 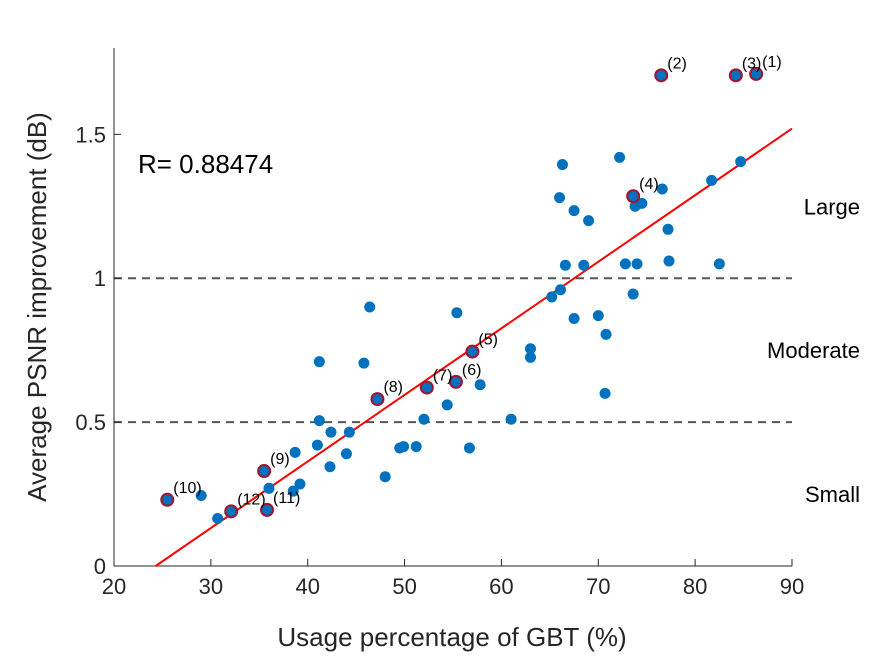 I want to click on x-tick-label-2: 40, so click(x=307, y=586).